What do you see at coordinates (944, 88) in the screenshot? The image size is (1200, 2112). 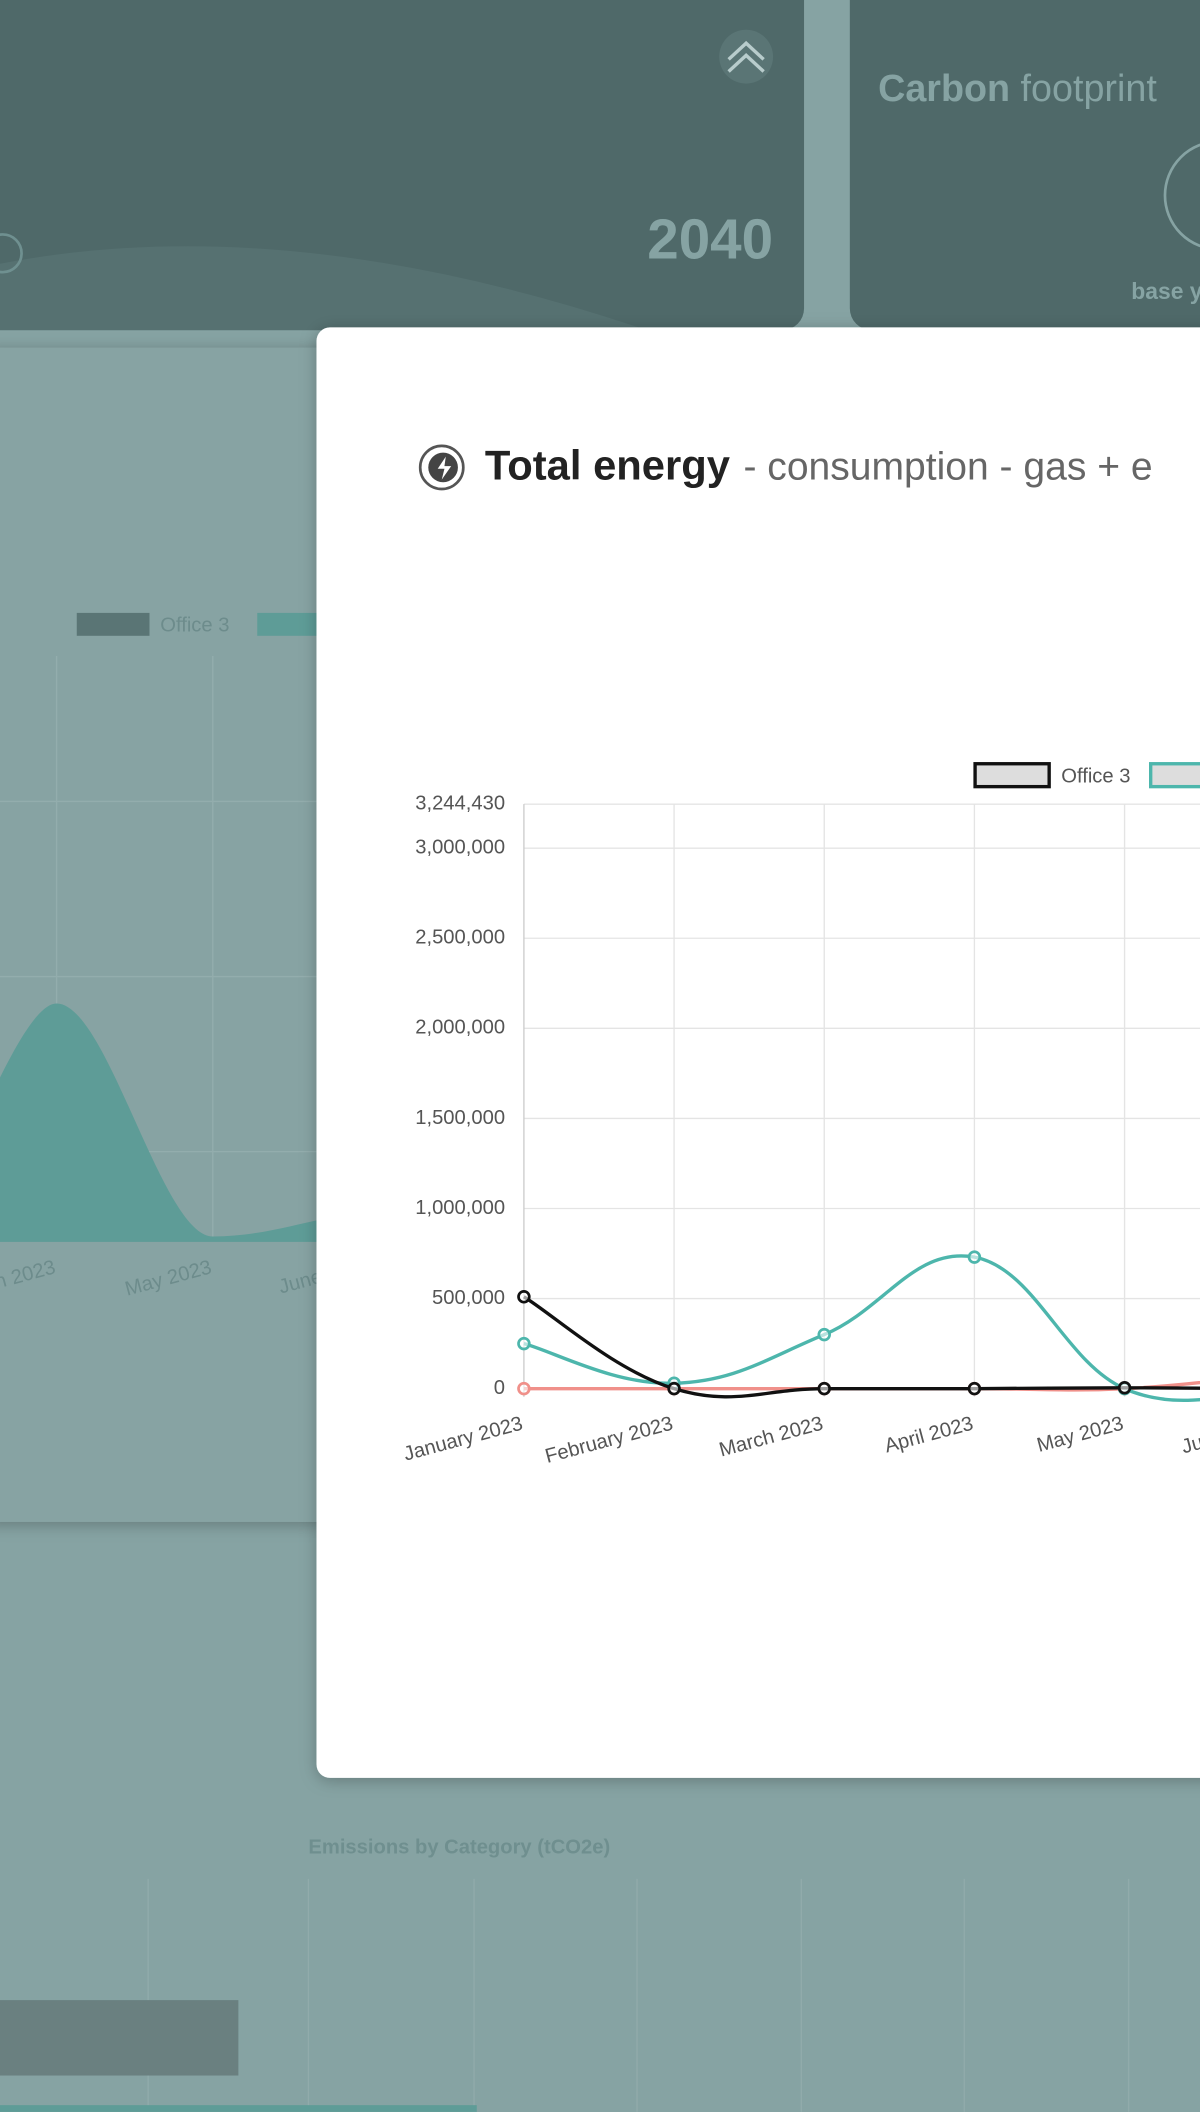 I see `carbon-title-bold: Carbon` at bounding box center [944, 88].